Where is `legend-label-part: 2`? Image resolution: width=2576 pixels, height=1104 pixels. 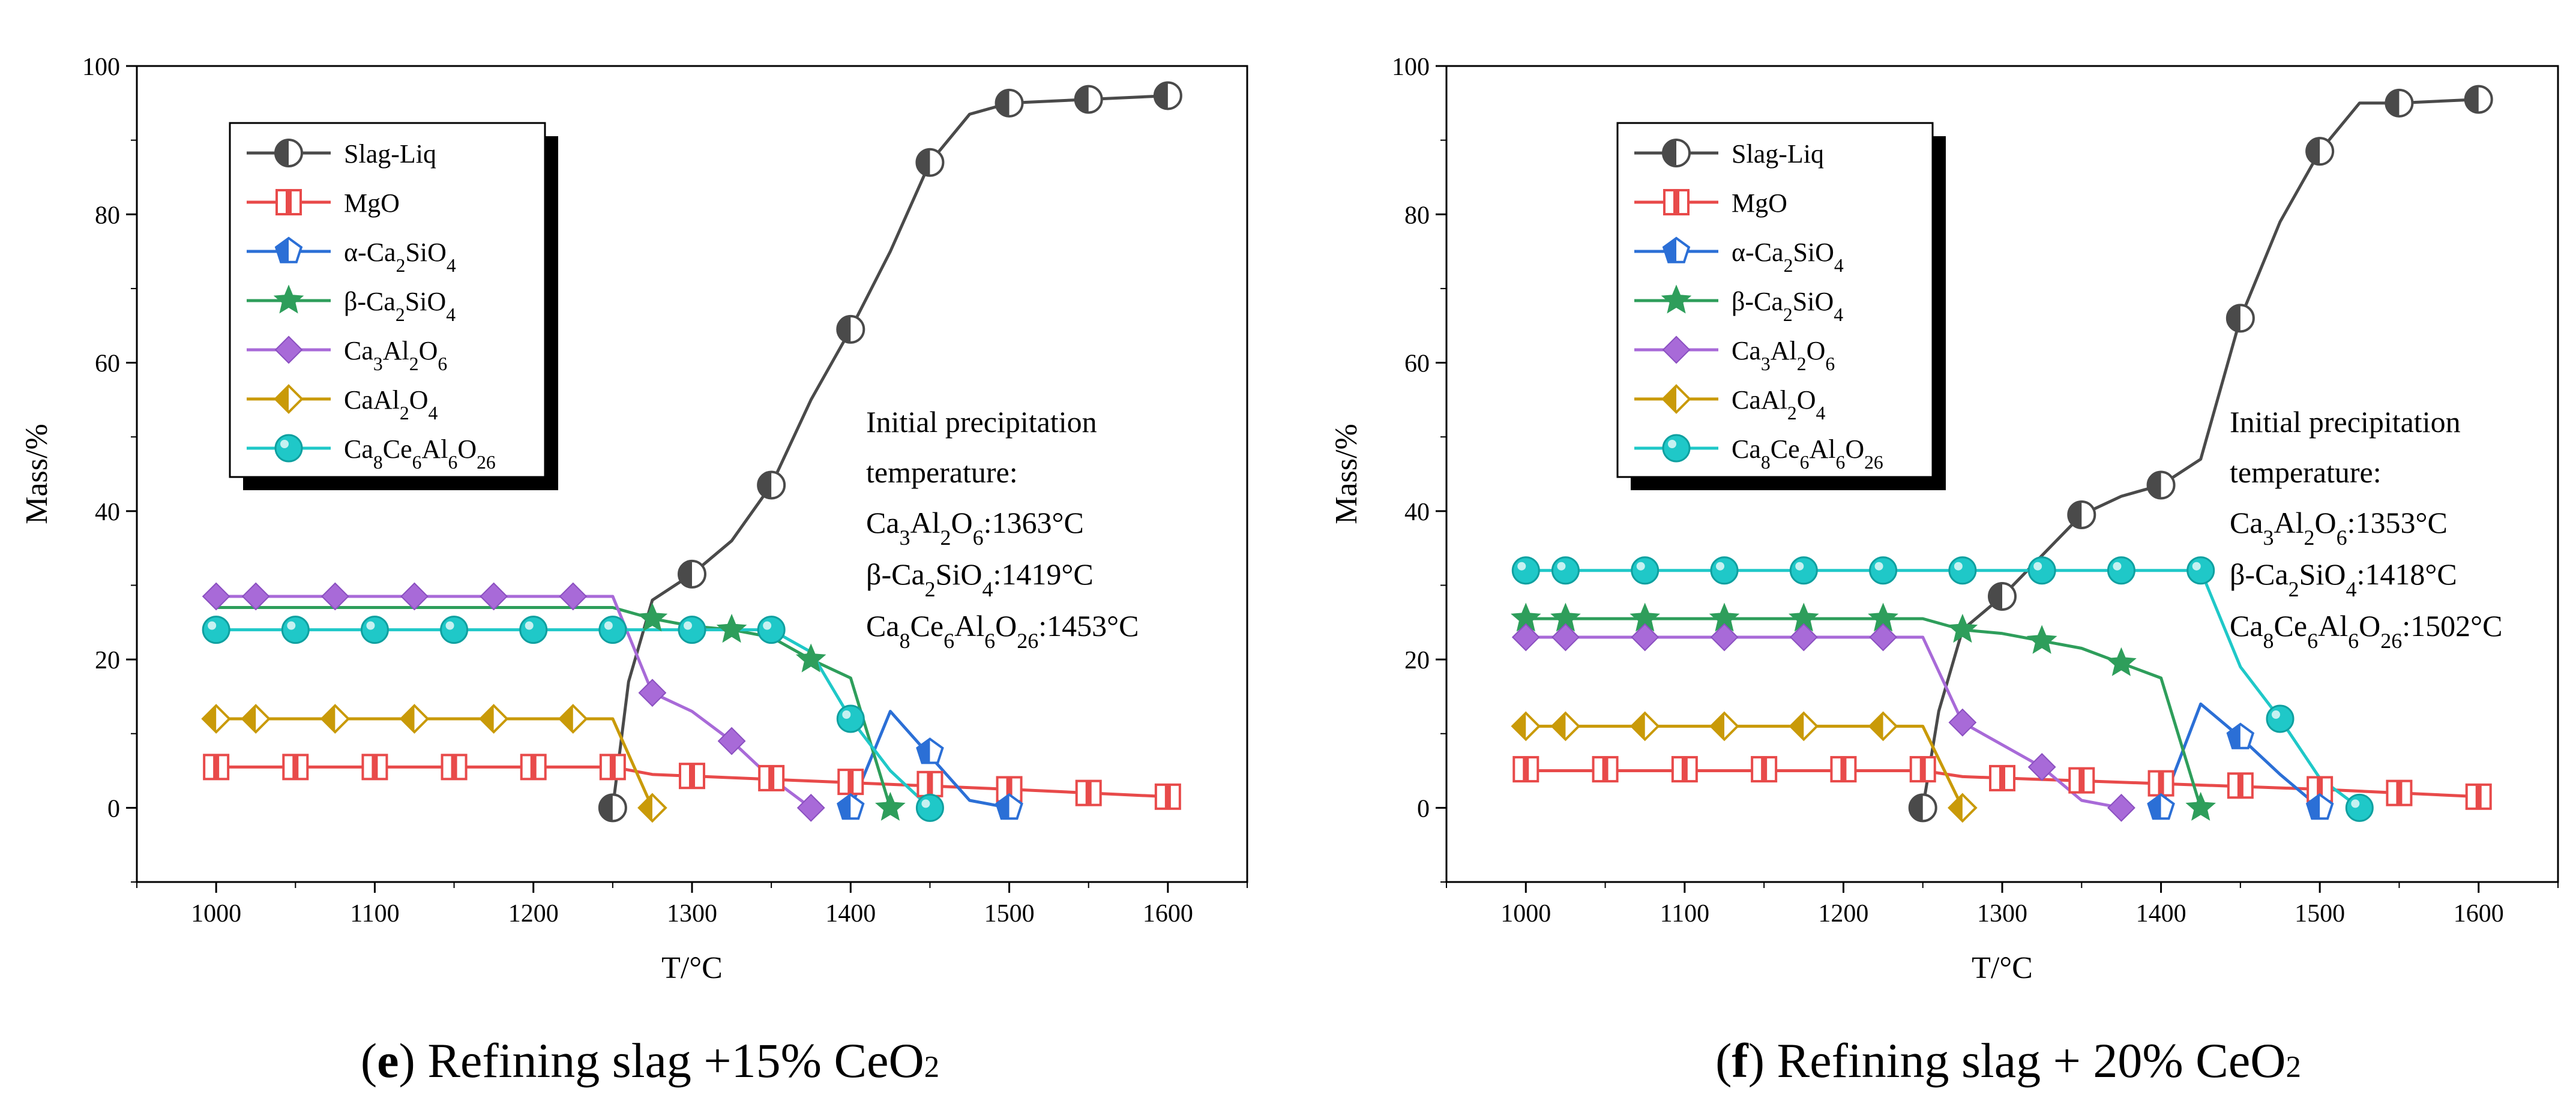 legend-label-part: 2 is located at coordinates (401, 265).